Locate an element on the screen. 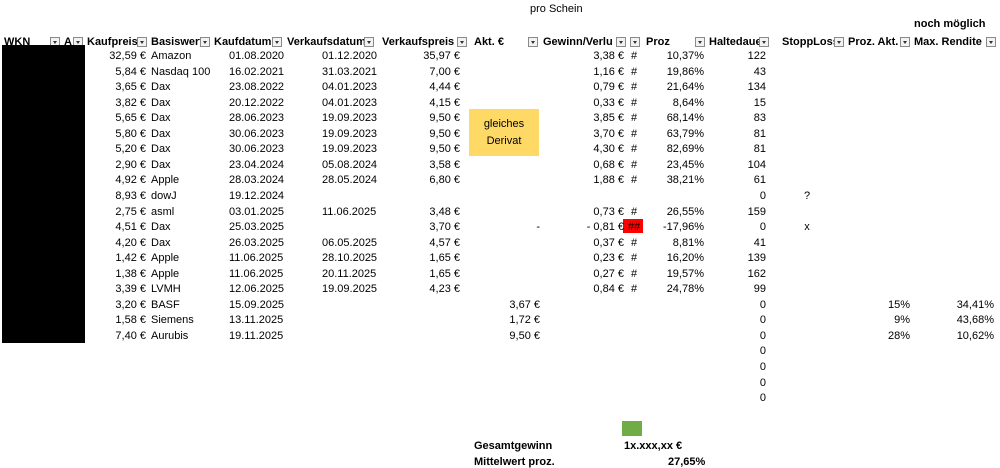  cell-kaufdatum: 28.03.2024 is located at coordinates (257, 180).